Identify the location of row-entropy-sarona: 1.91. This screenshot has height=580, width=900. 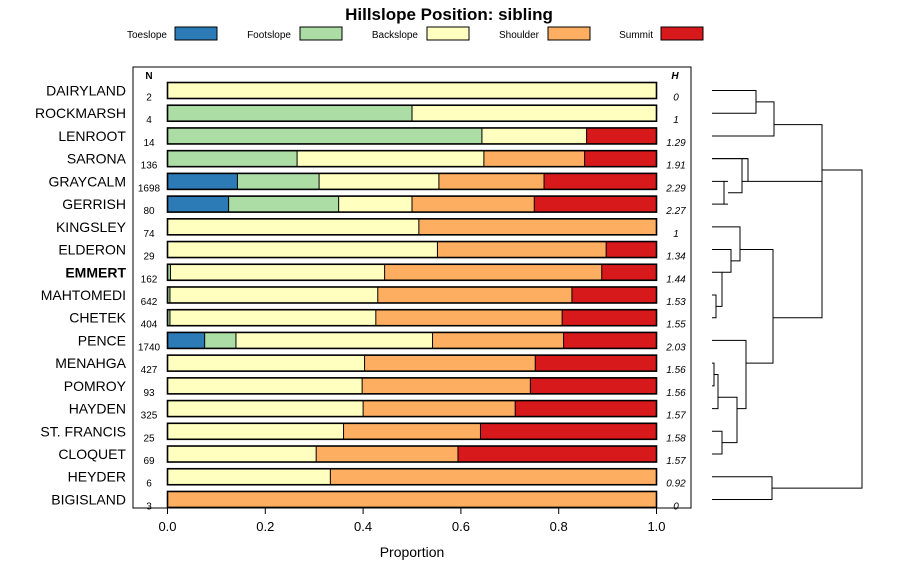
(675, 166).